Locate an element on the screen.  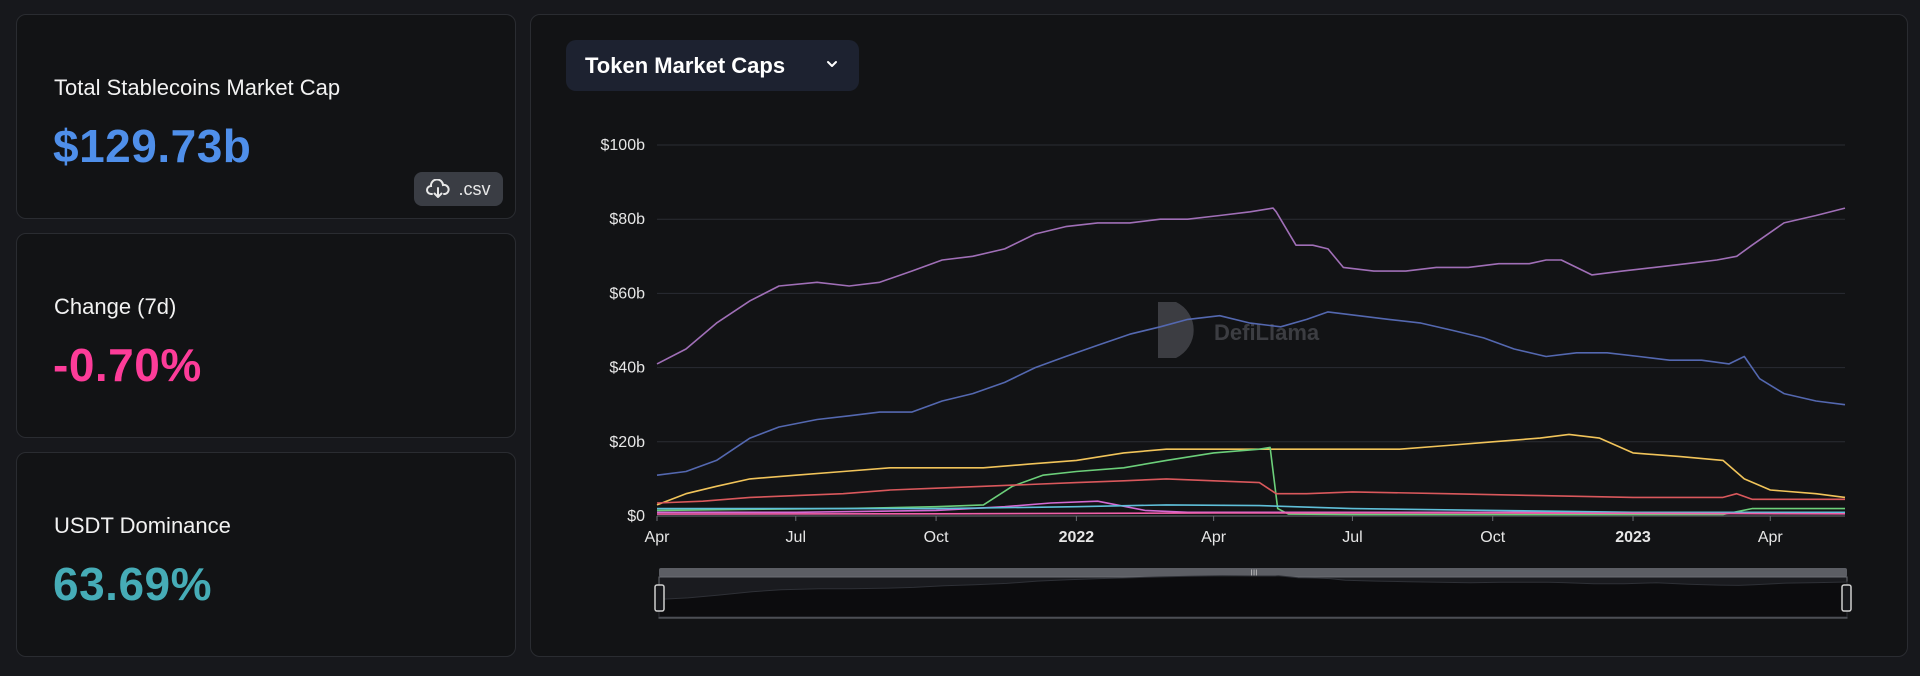
cloud-download-icon is located at coordinates (438, 188).